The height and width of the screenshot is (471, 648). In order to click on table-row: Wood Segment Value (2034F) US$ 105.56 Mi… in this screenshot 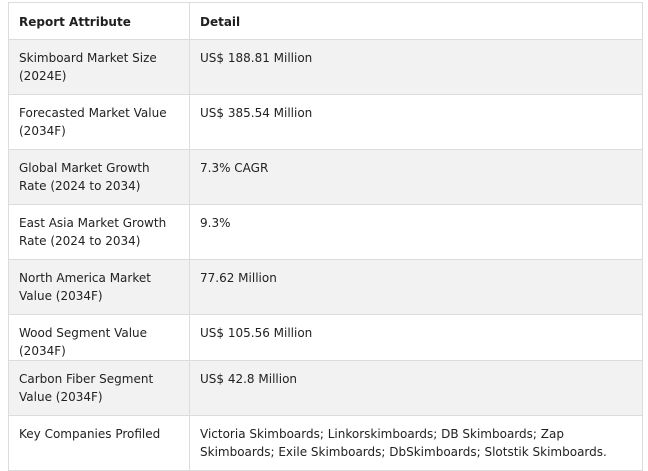, I will do `click(325, 337)`.